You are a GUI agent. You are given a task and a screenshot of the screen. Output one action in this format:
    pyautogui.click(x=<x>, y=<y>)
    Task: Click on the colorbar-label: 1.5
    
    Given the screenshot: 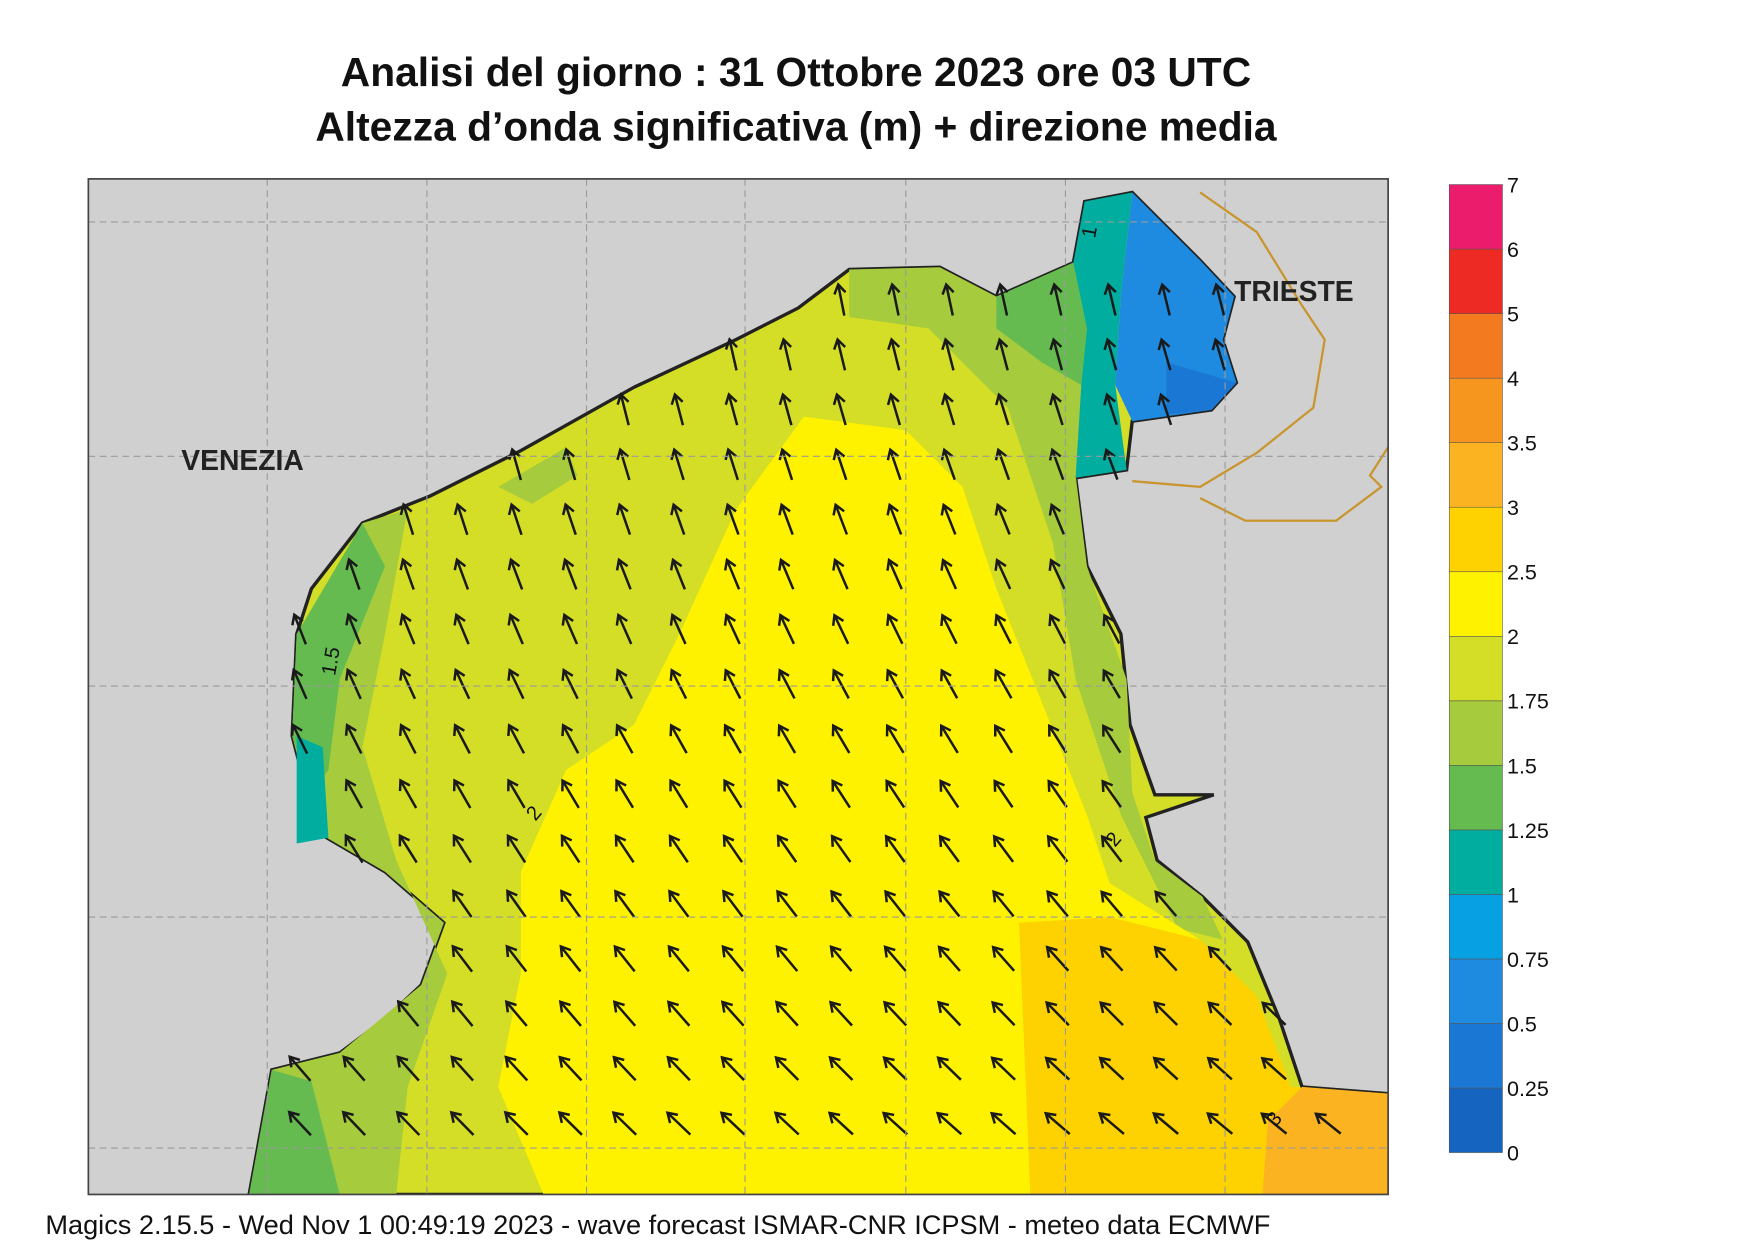 What is the action you would take?
    pyautogui.click(x=1522, y=766)
    